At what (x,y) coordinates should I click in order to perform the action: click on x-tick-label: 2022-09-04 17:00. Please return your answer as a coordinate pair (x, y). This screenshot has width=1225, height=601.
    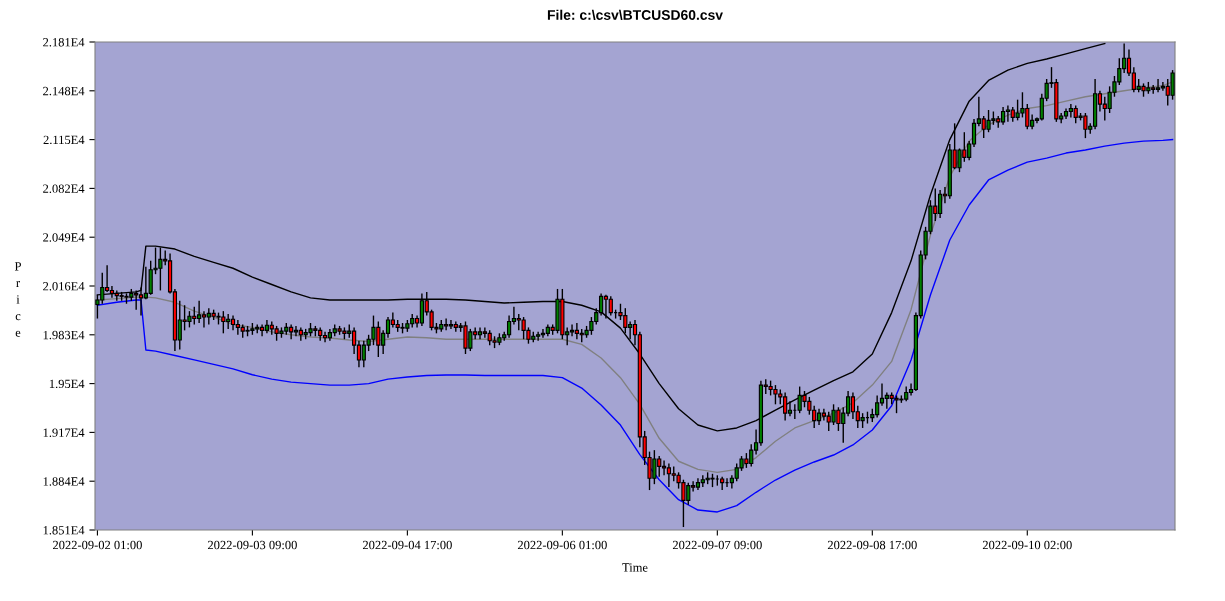
    Looking at the image, I should click on (407, 545).